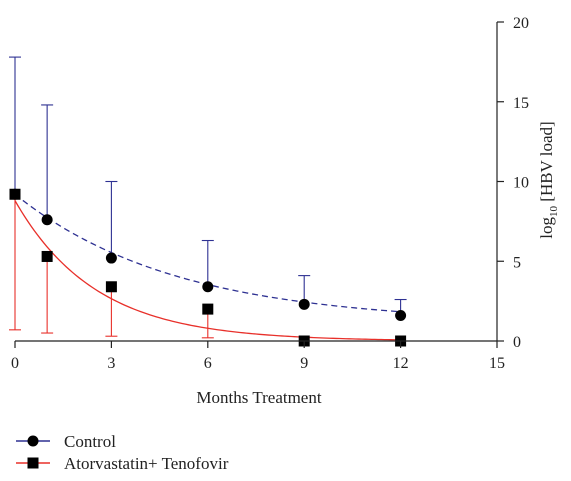 This screenshot has width=571, height=481. What do you see at coordinates (258, 356) in the screenshot?
I see `x-ticks: 0 3 6 9 12 15` at bounding box center [258, 356].